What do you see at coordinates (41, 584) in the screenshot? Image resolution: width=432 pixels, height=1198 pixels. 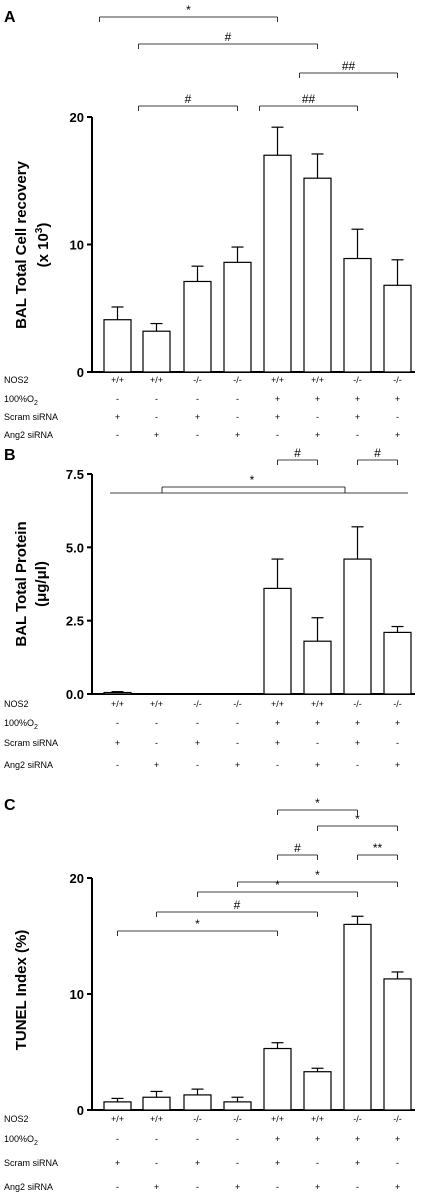 I see `y-axis-unit: (μg/μl)` at bounding box center [41, 584].